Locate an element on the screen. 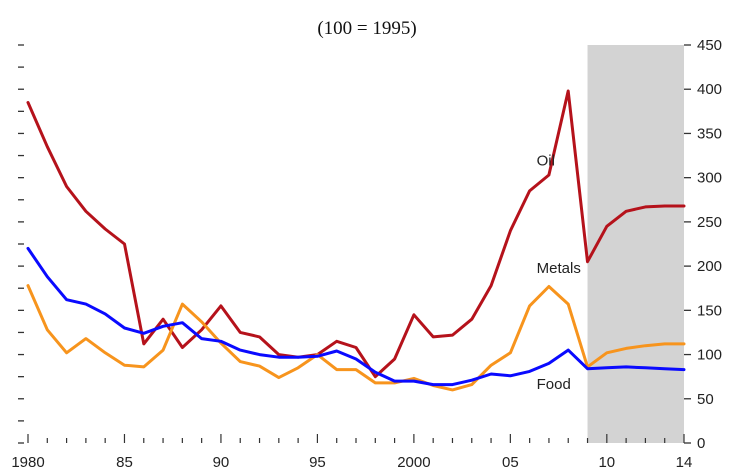 This screenshot has width=730, height=473. y-tick-label: 400 is located at coordinates (709, 89).